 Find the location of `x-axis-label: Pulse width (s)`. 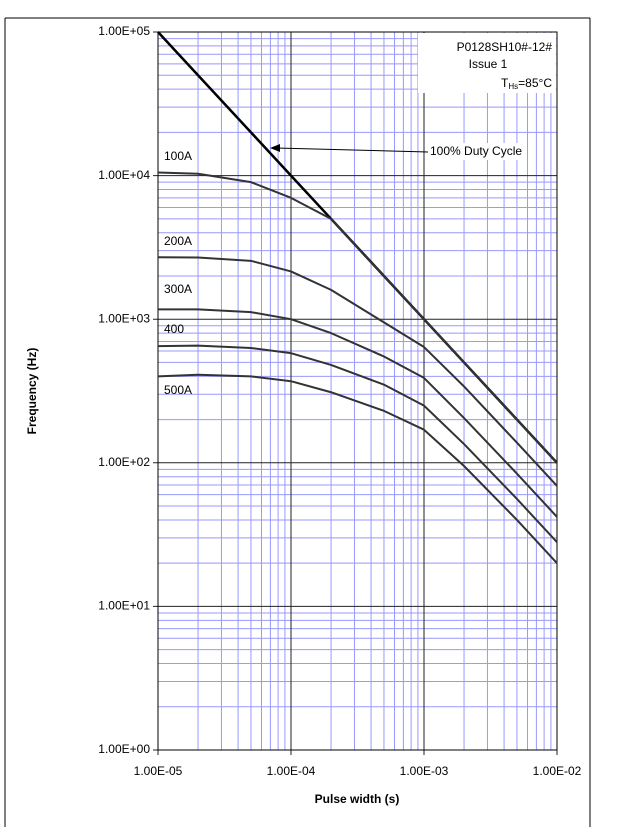

x-axis-label: Pulse width (s) is located at coordinates (357, 799).